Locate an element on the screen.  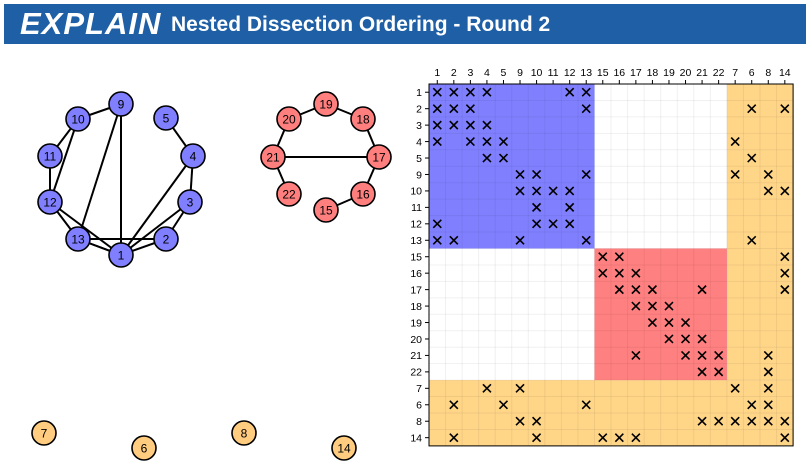
graph-node-4: 4 is located at coordinates (193, 156).